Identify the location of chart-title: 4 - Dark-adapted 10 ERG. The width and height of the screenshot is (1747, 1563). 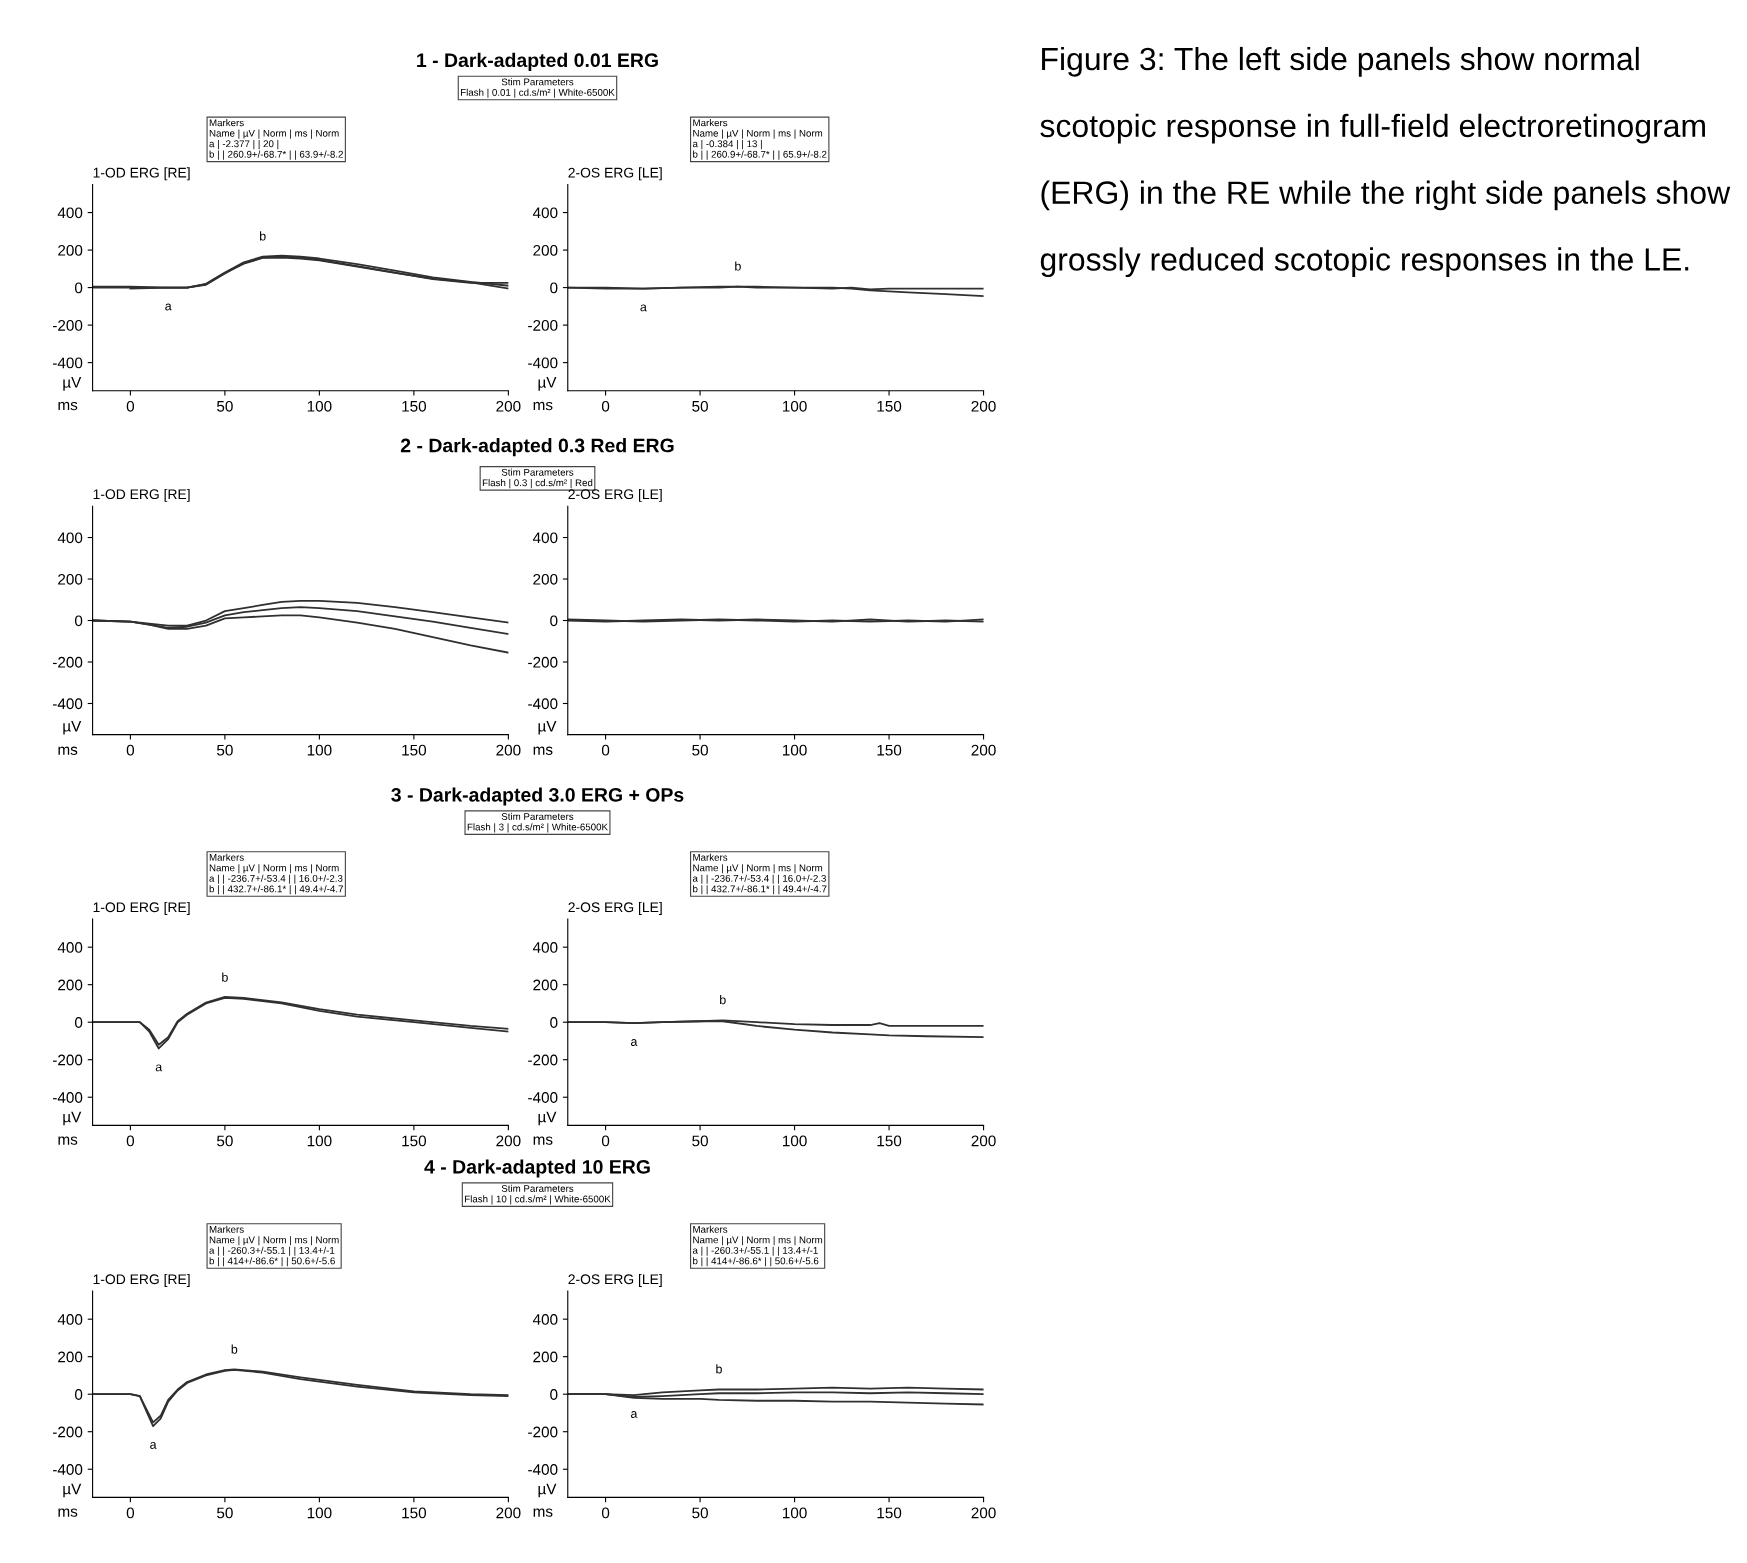
(537, 1168).